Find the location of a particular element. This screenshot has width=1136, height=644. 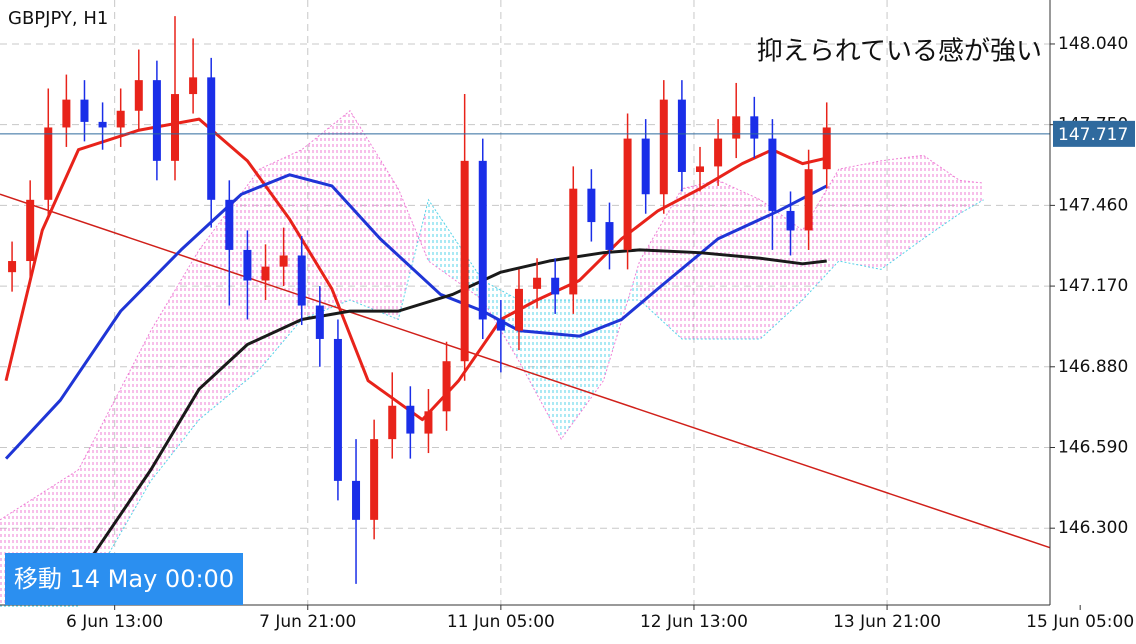

y-tick-label: 148.040 is located at coordinates (1093, 44).